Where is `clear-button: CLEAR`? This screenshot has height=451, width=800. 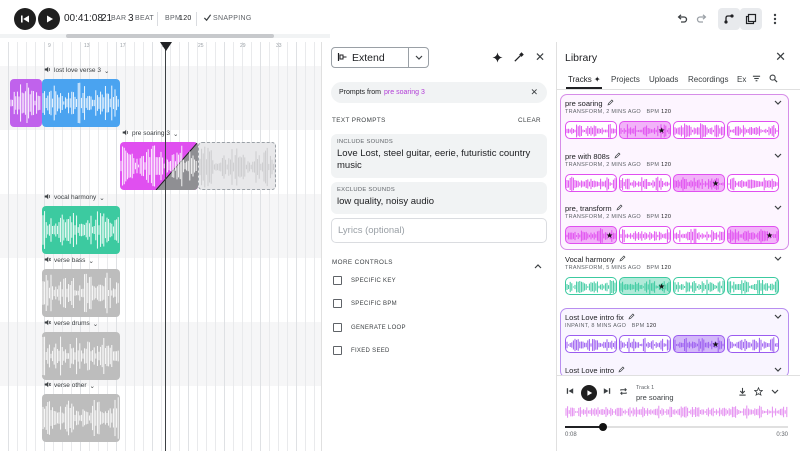
clear-button: CLEAR is located at coordinates (529, 120).